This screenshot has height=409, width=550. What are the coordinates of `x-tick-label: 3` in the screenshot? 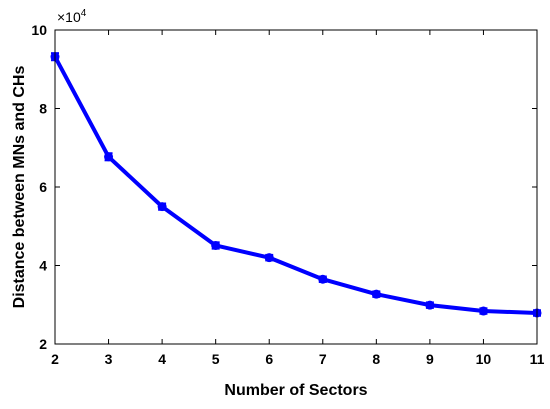 It's located at (109, 359).